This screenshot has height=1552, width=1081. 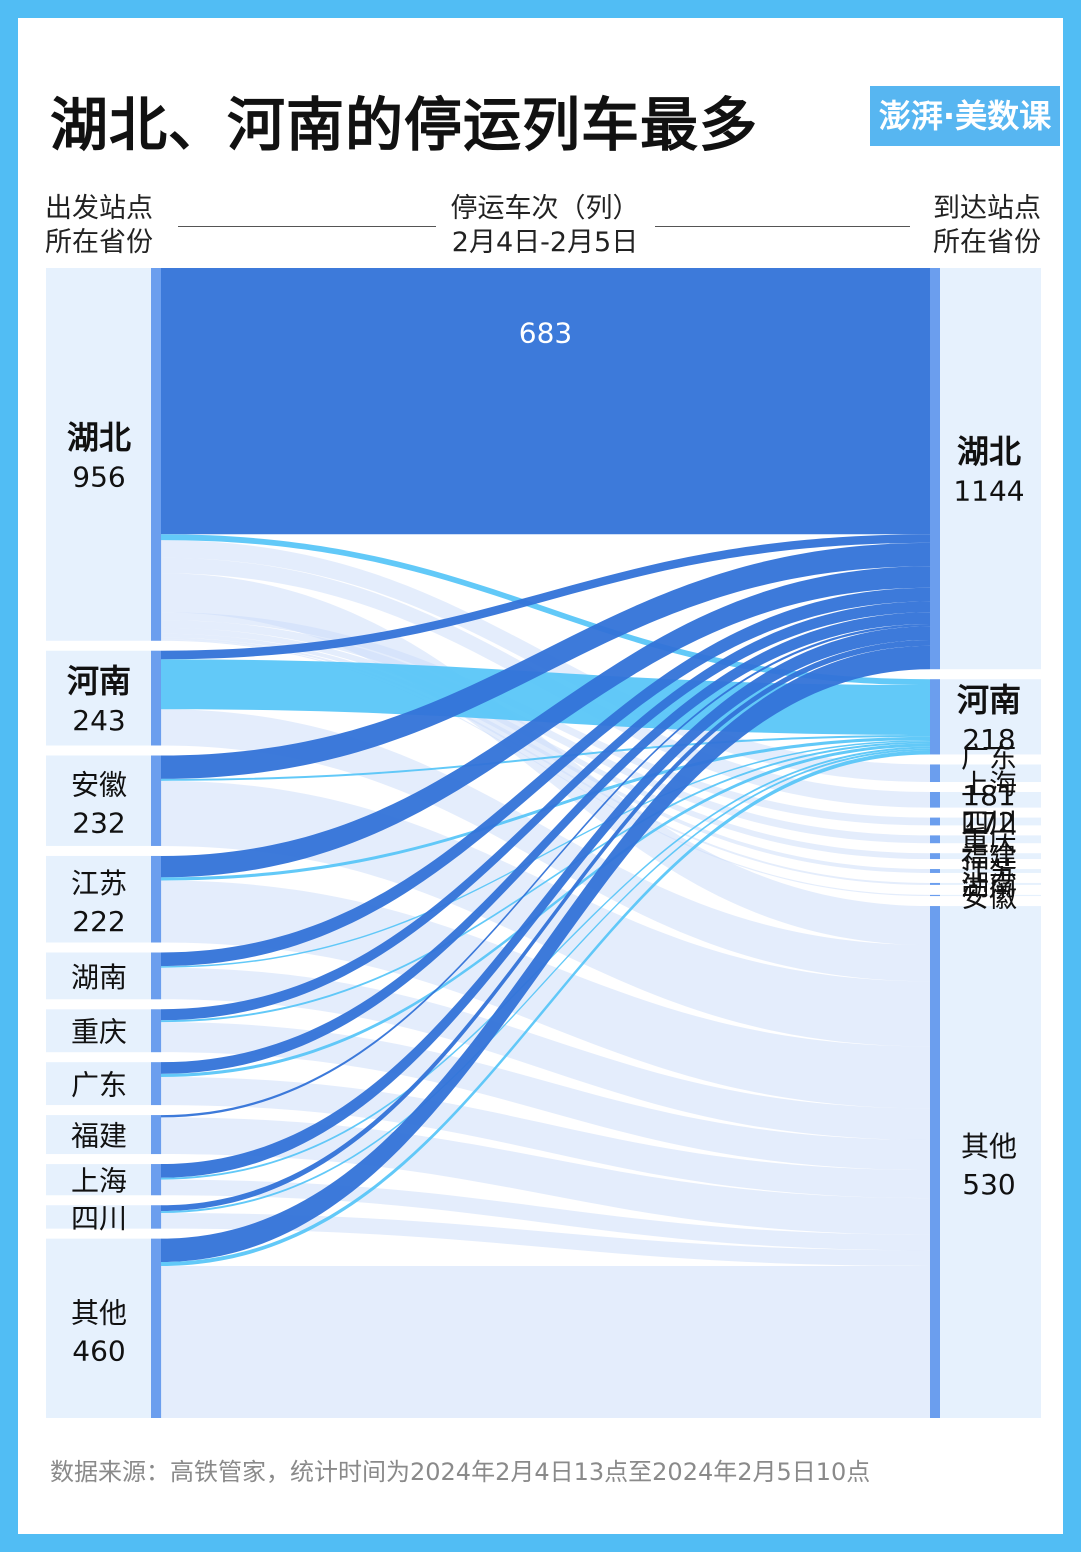 I want to click on right-axis-header: 到达站点 所在省份, so click(x=987, y=226).